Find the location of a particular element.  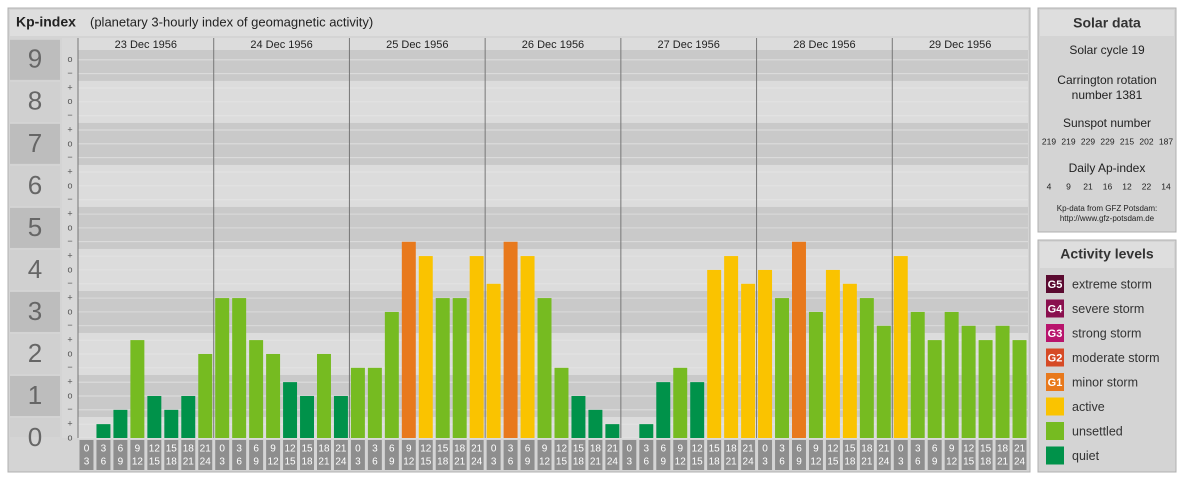

solar-cycle: Solar cycle 19 is located at coordinates (1107, 50).